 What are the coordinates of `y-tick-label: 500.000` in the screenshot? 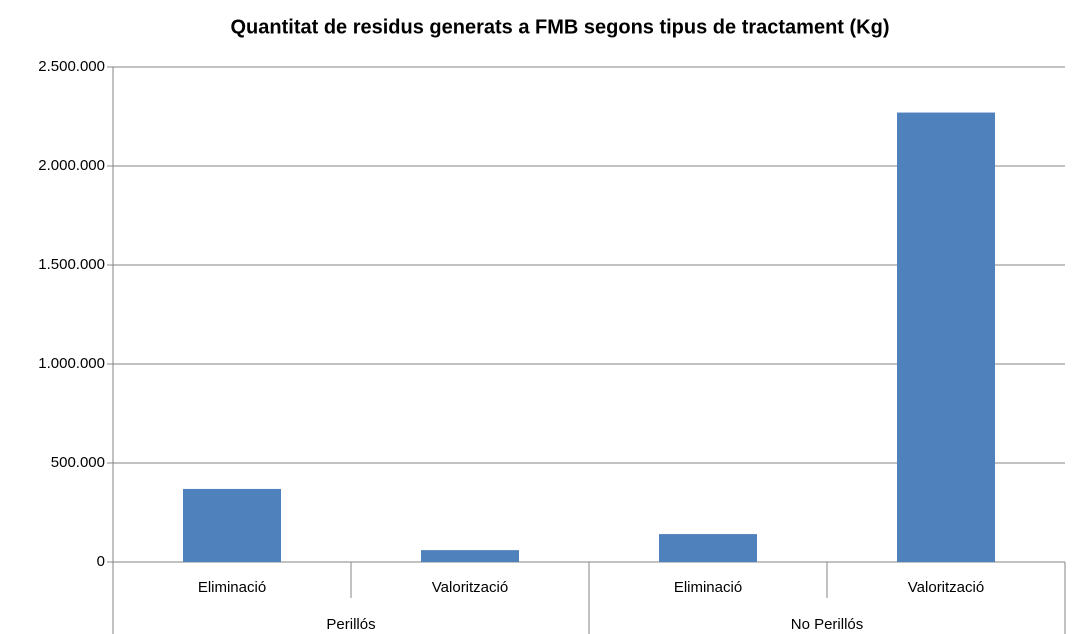 It's located at (78, 462).